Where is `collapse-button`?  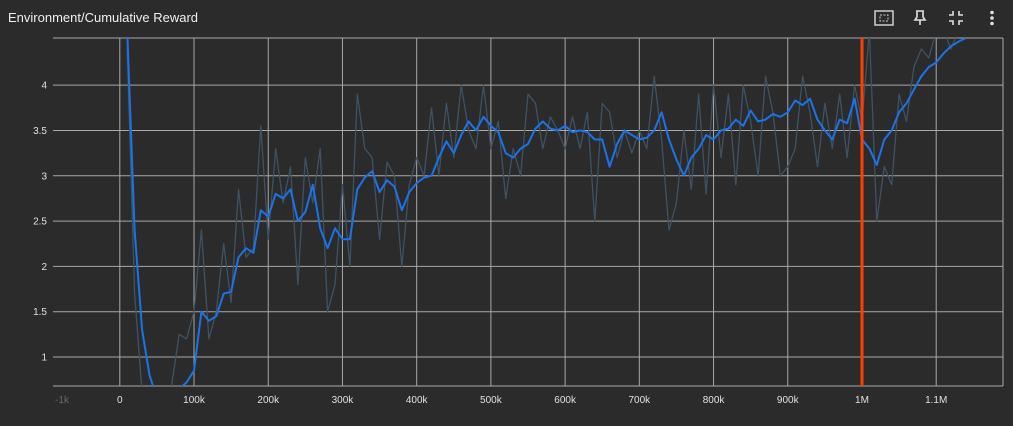
collapse-button is located at coordinates (956, 18).